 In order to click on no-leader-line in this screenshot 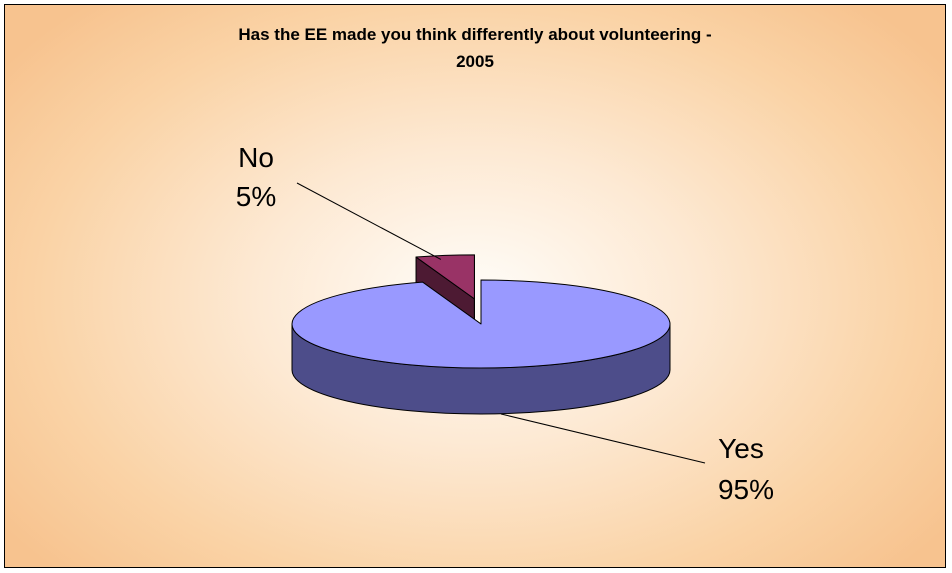, I will do `click(369, 221)`.